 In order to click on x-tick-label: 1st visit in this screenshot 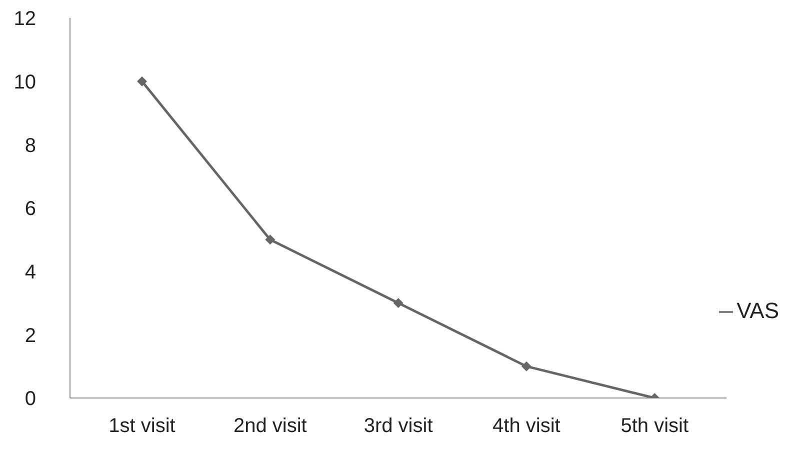, I will do `click(142, 426)`.